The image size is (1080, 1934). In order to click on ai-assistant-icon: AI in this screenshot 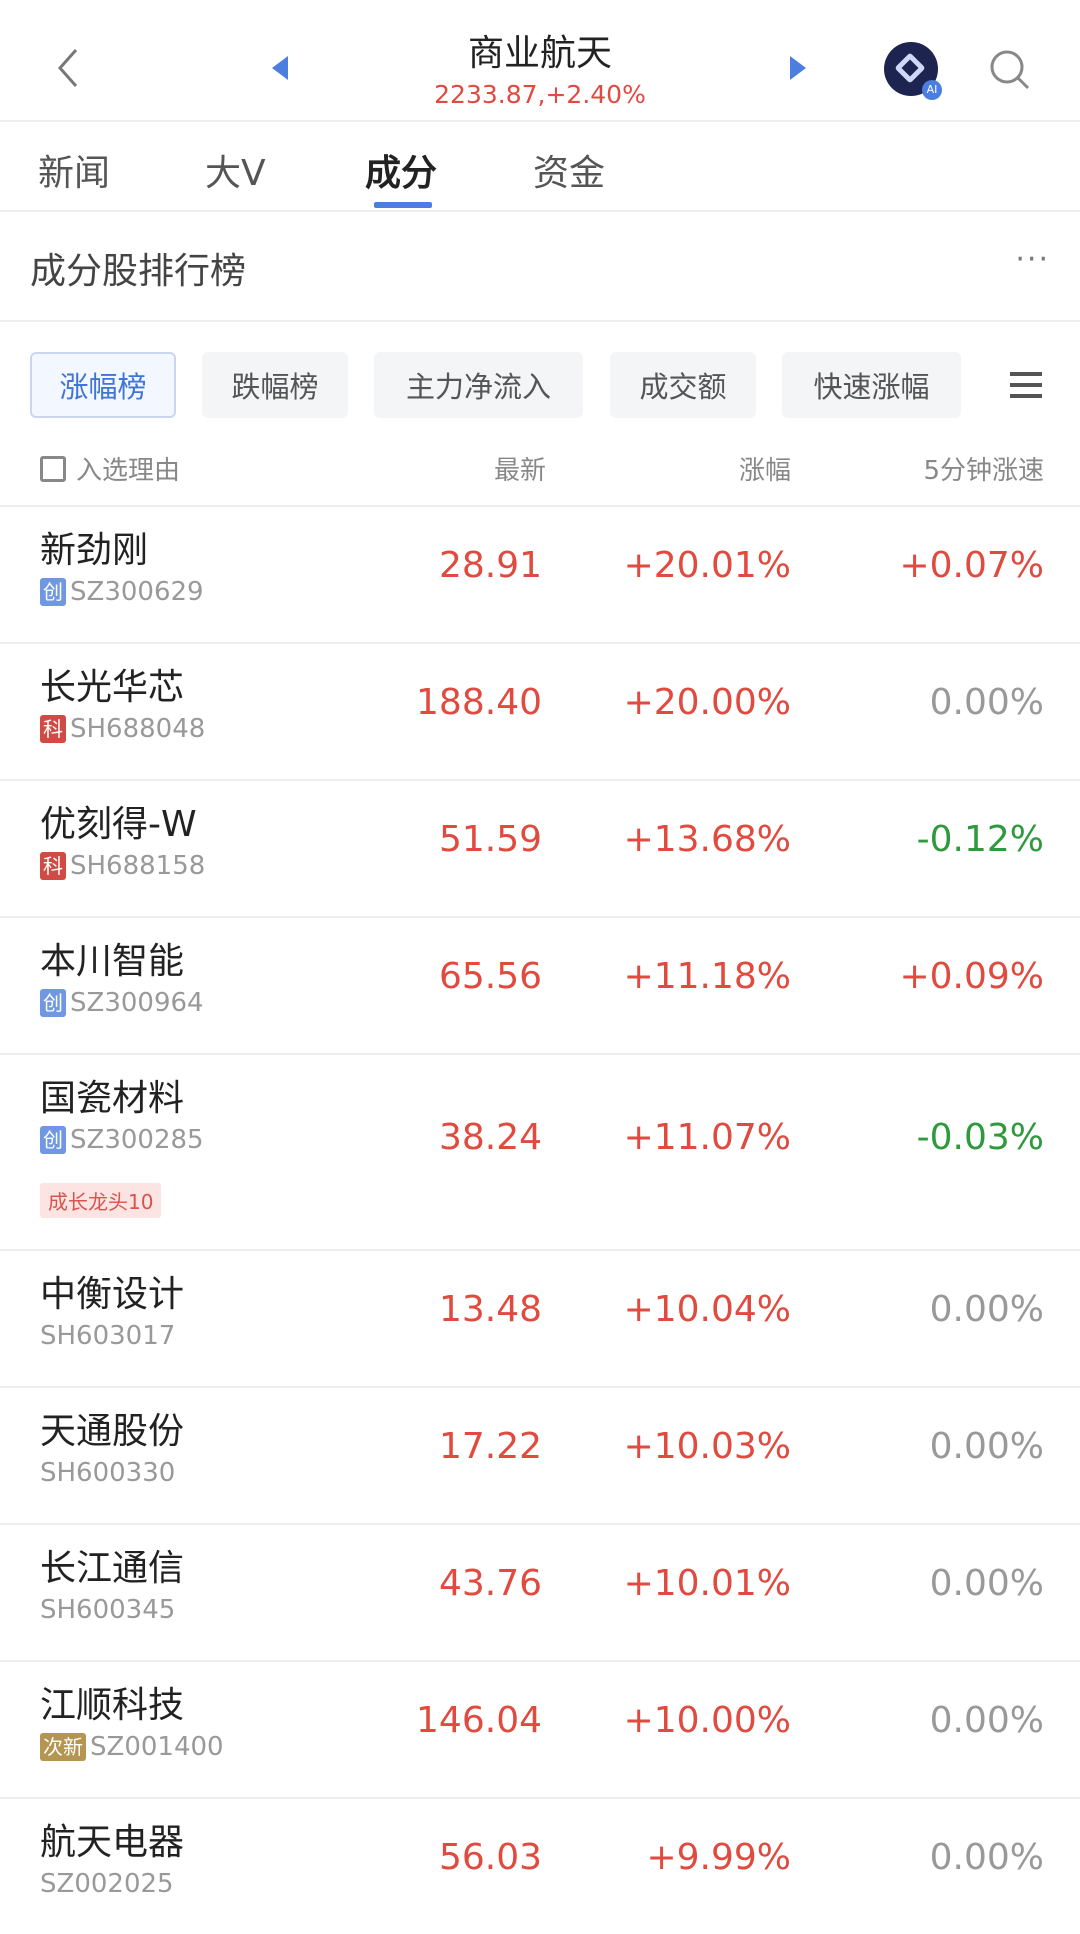, I will do `click(913, 71)`.